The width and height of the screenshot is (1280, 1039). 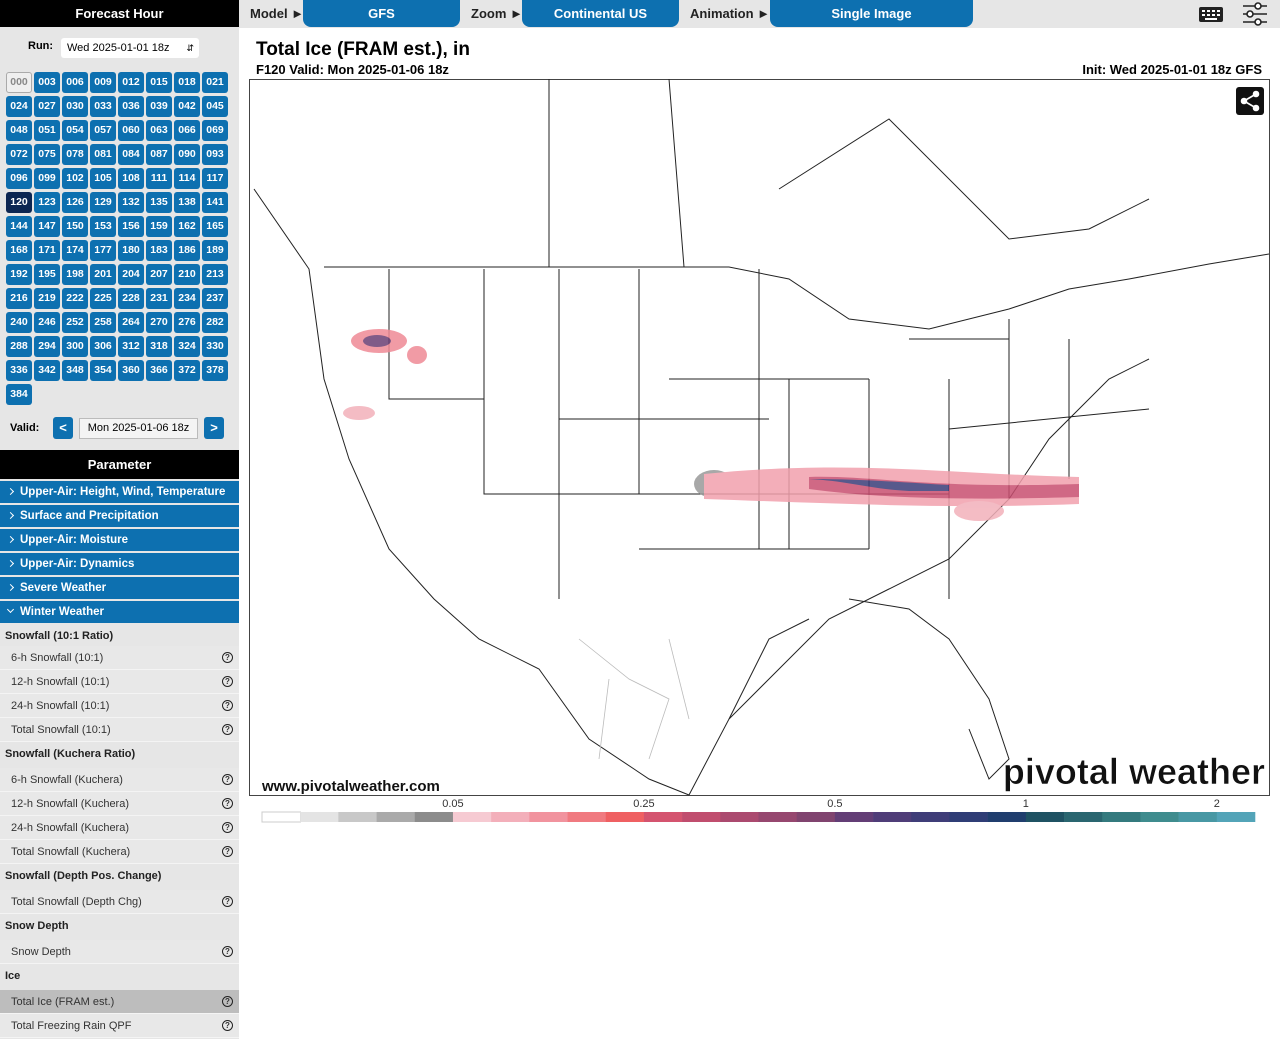 What do you see at coordinates (47, 202) in the screenshot?
I see `hour-button: 123` at bounding box center [47, 202].